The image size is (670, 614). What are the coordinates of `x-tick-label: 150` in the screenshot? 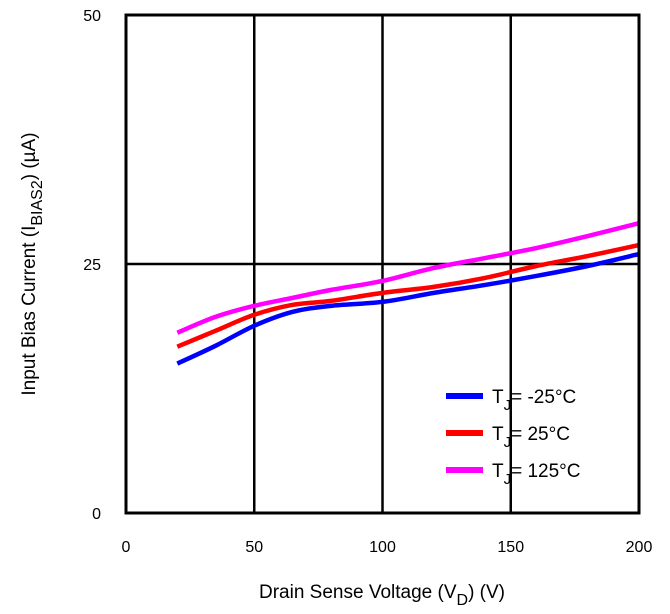 It's located at (510, 547).